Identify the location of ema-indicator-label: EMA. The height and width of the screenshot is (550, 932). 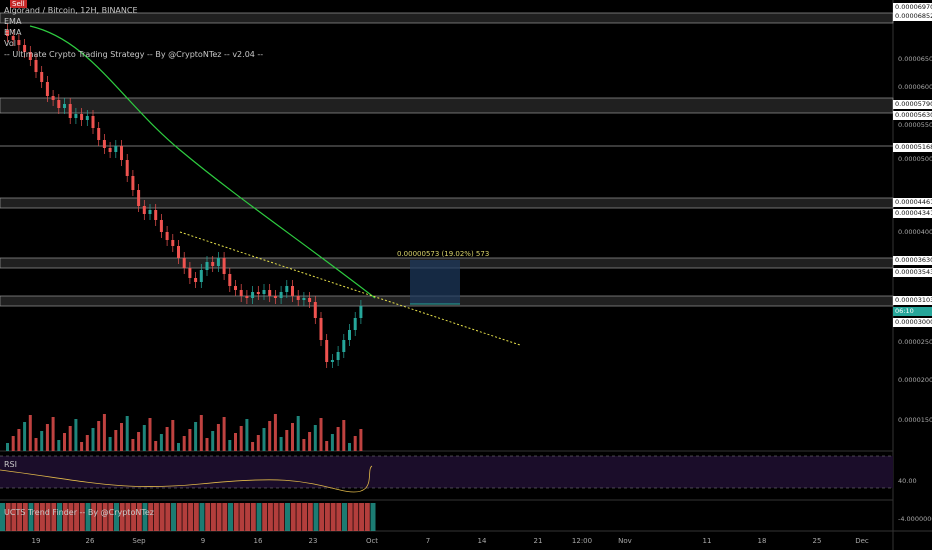
(13, 21).